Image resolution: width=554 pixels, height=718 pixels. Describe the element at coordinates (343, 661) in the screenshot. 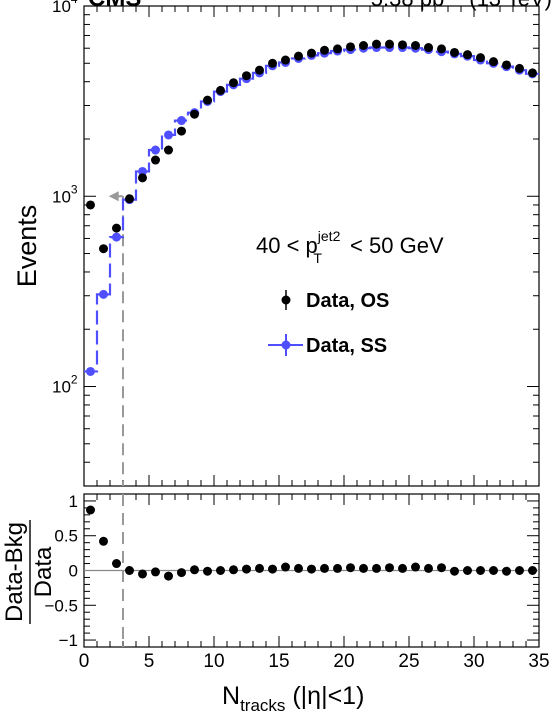

I see `x-tick-label: 20` at that location.